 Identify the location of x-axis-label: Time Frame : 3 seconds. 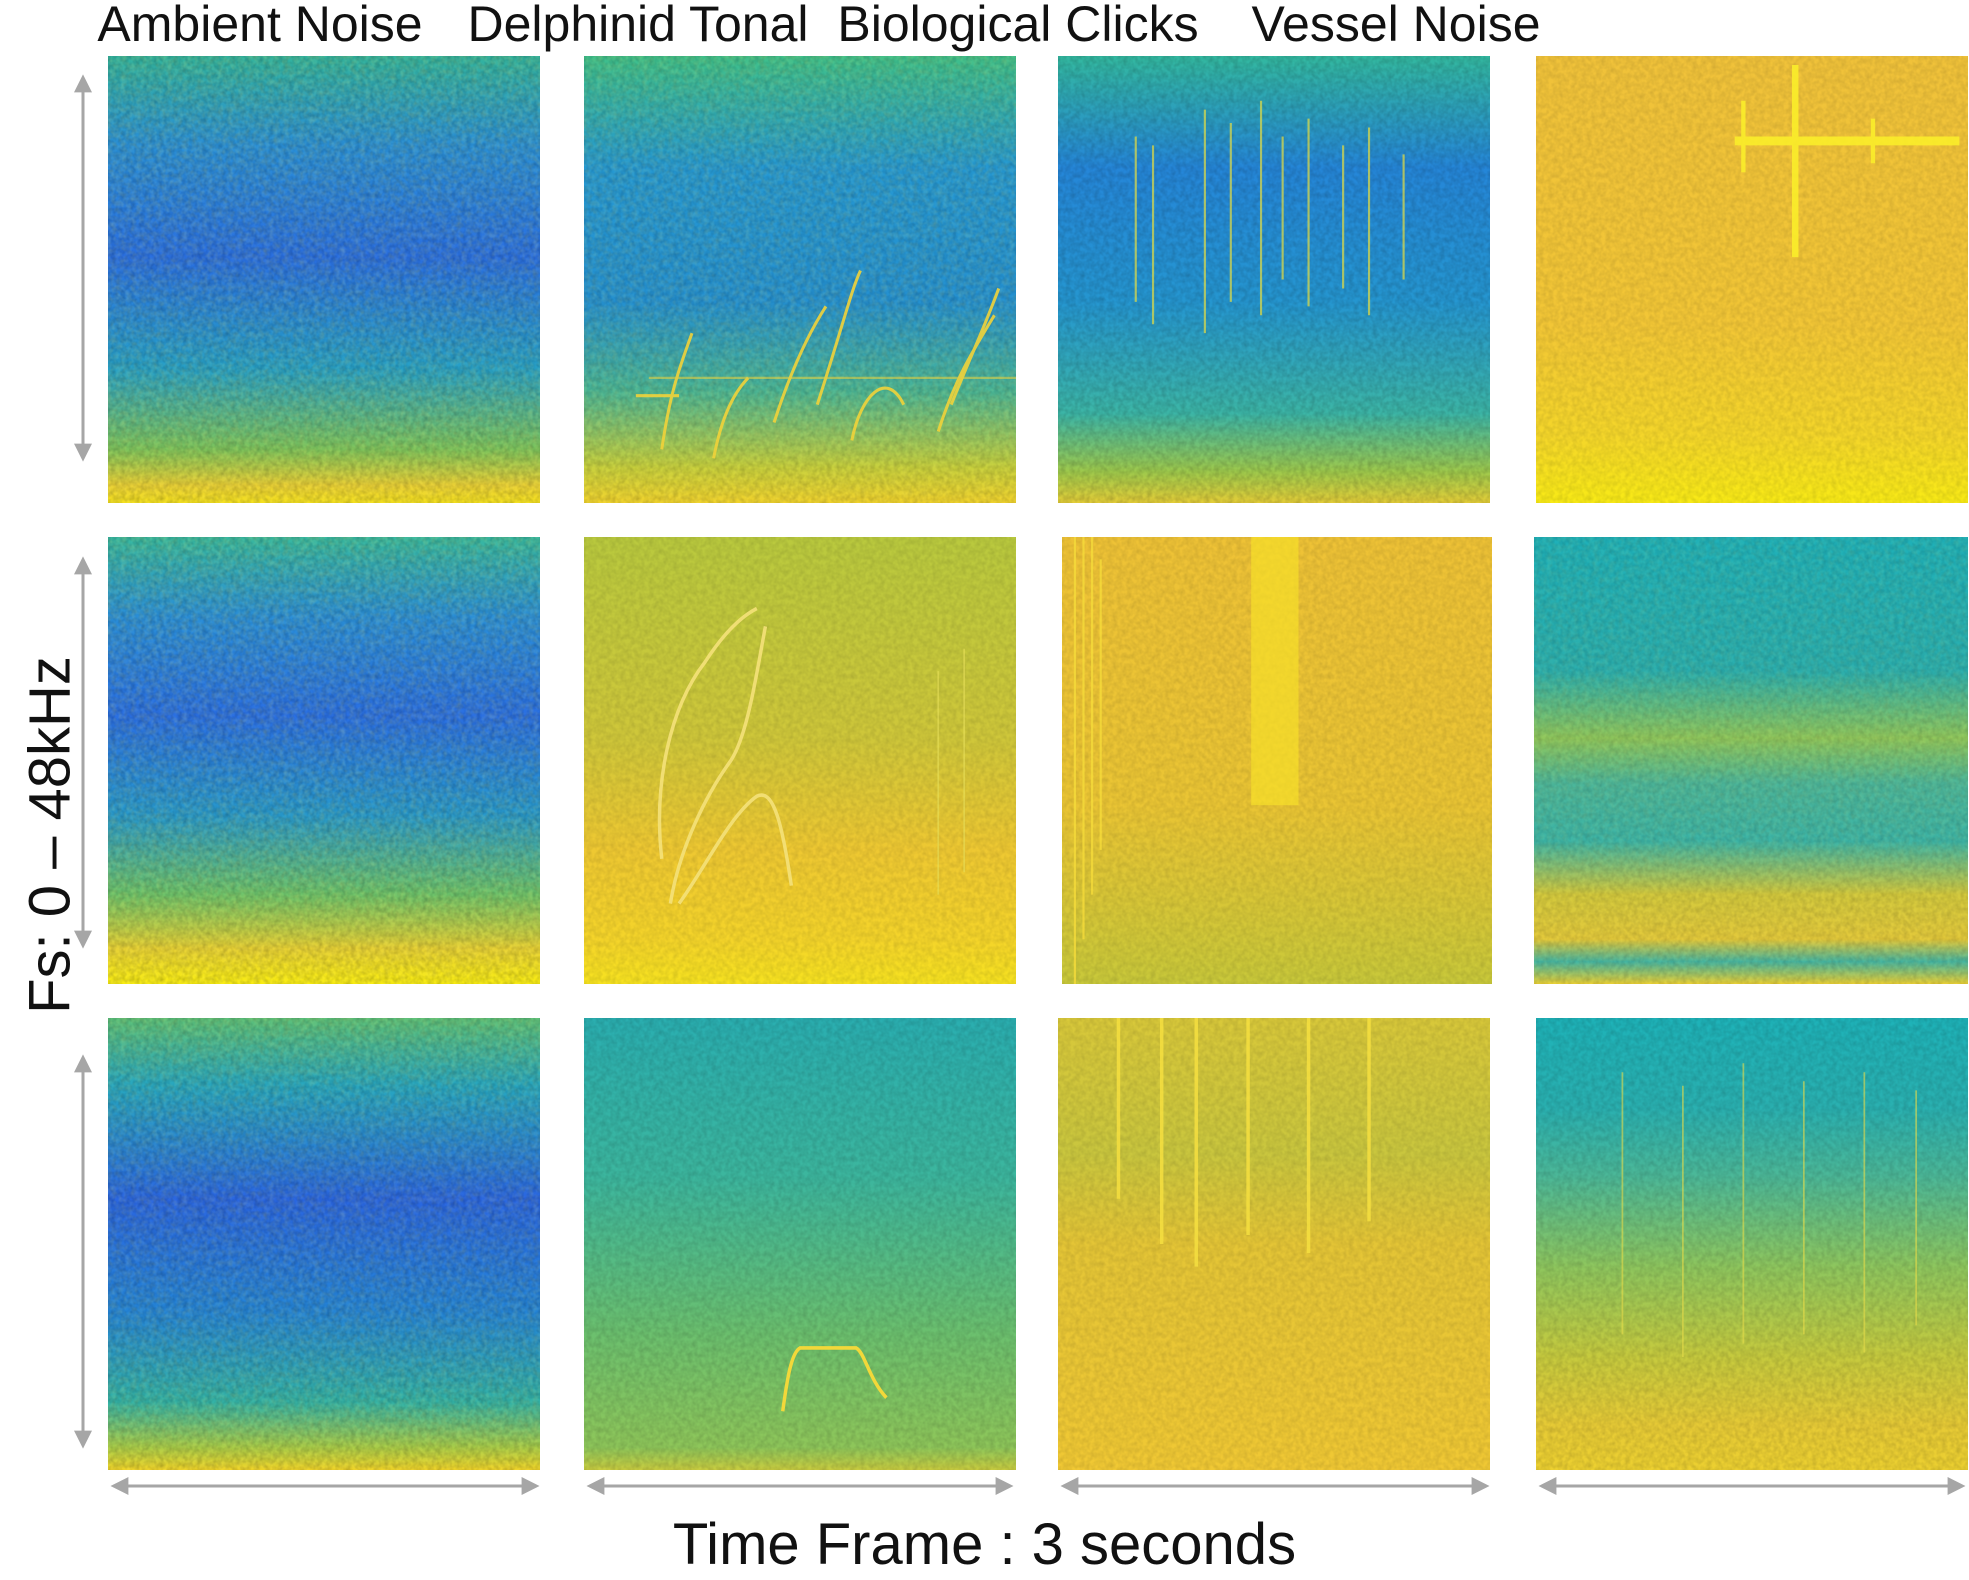
(984, 1544).